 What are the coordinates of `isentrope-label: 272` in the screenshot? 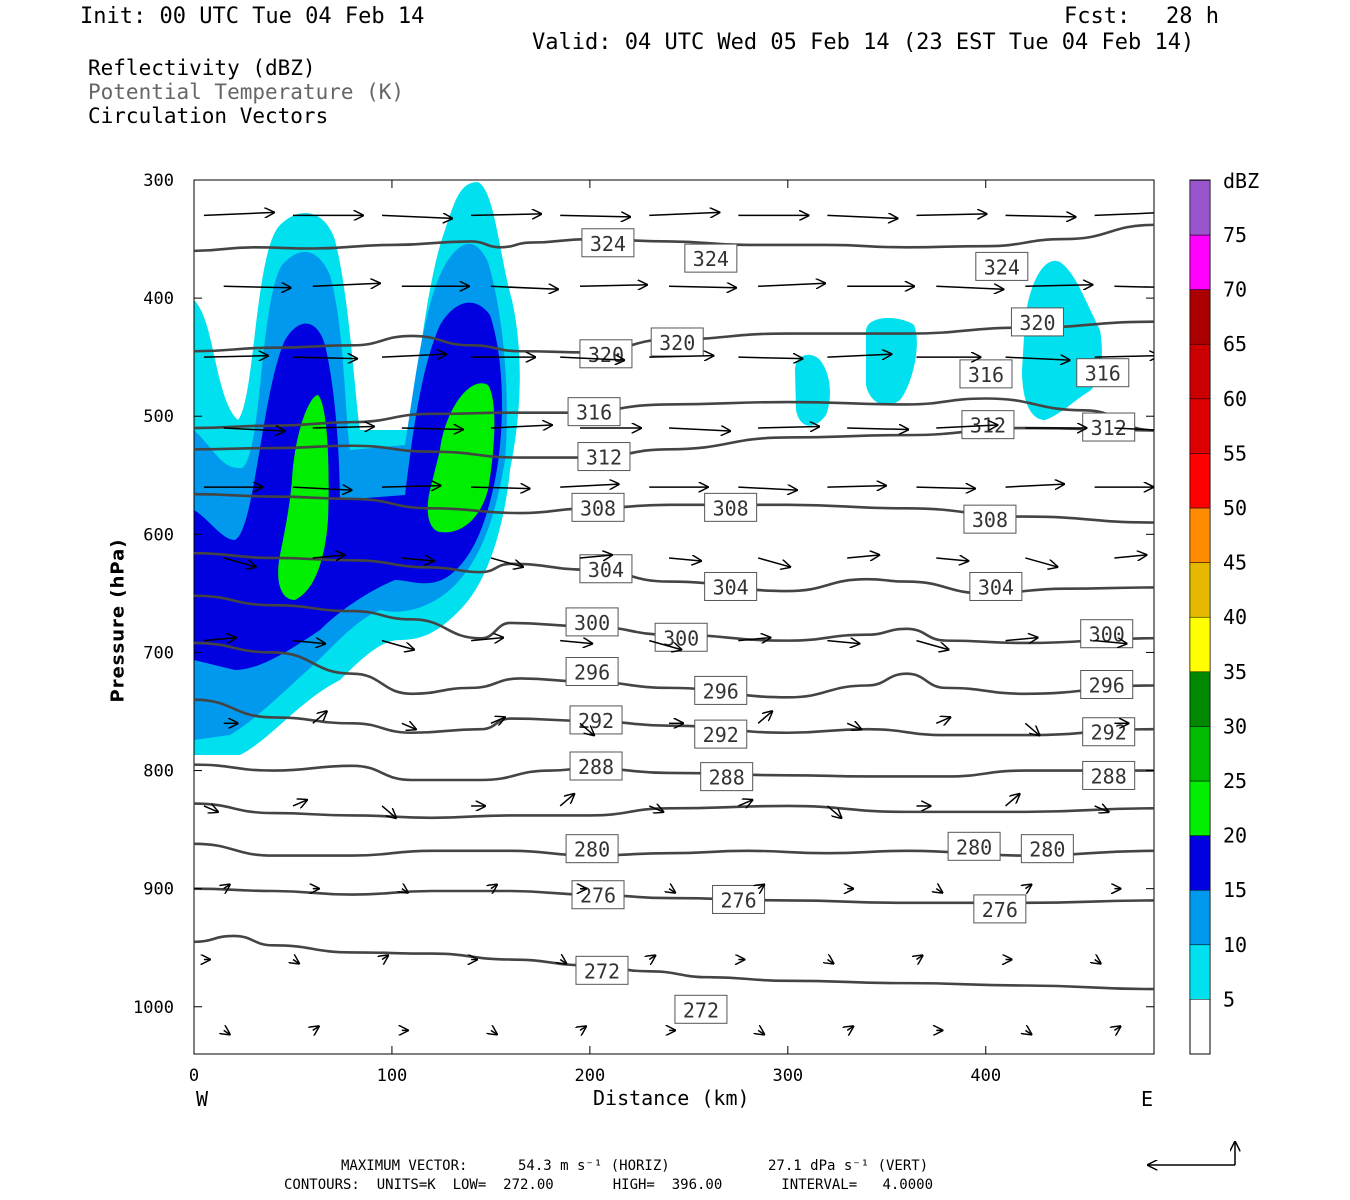 It's located at (701, 1010).